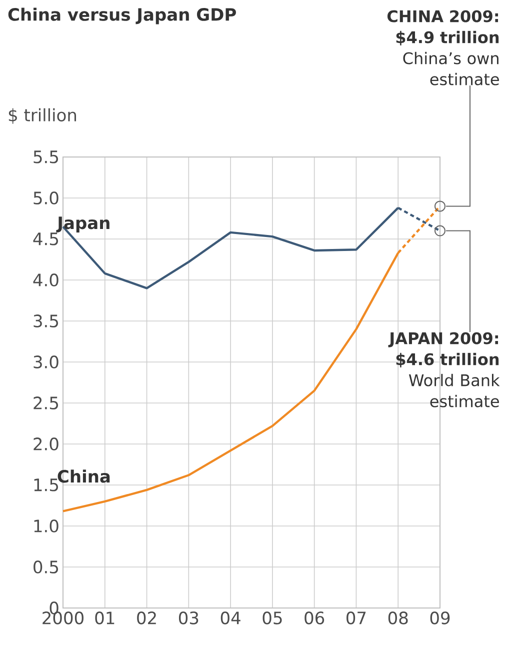 The image size is (507, 646). I want to click on y-tick-label: 5.0, so click(46, 198).